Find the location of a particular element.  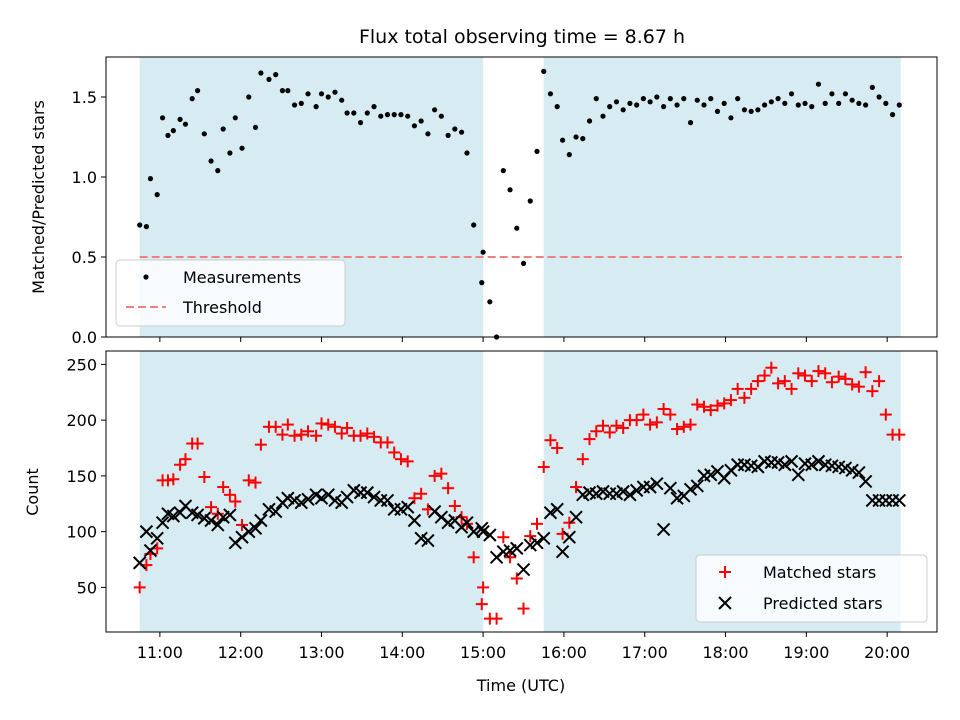

y-tick-label: 1.0 is located at coordinates (84, 177).